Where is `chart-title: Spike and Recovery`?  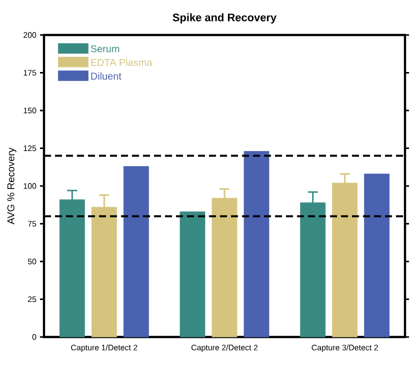
chart-title: Spike and Recovery is located at coordinates (224, 18).